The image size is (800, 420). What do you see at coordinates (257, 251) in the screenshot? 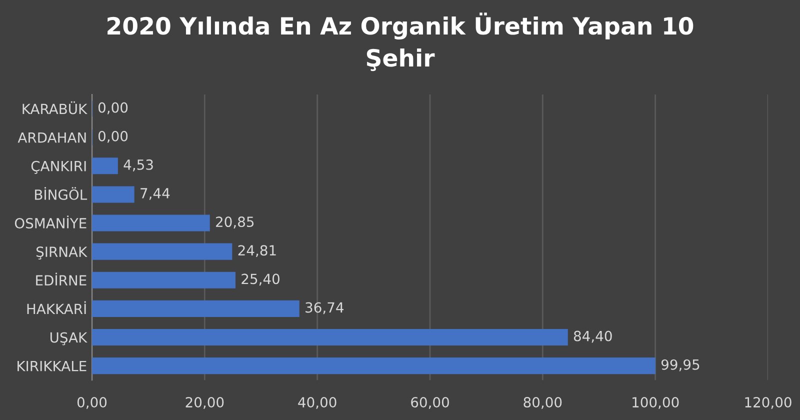
I see `data-label: 24,81` at bounding box center [257, 251].